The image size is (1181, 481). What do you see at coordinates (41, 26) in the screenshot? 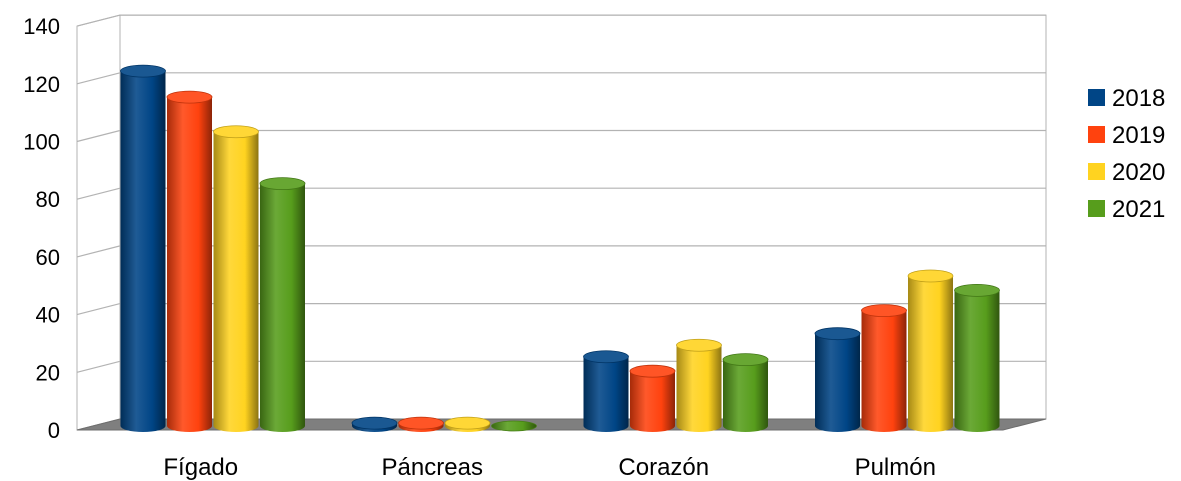
I see `y-tick-label: 140` at bounding box center [41, 26].